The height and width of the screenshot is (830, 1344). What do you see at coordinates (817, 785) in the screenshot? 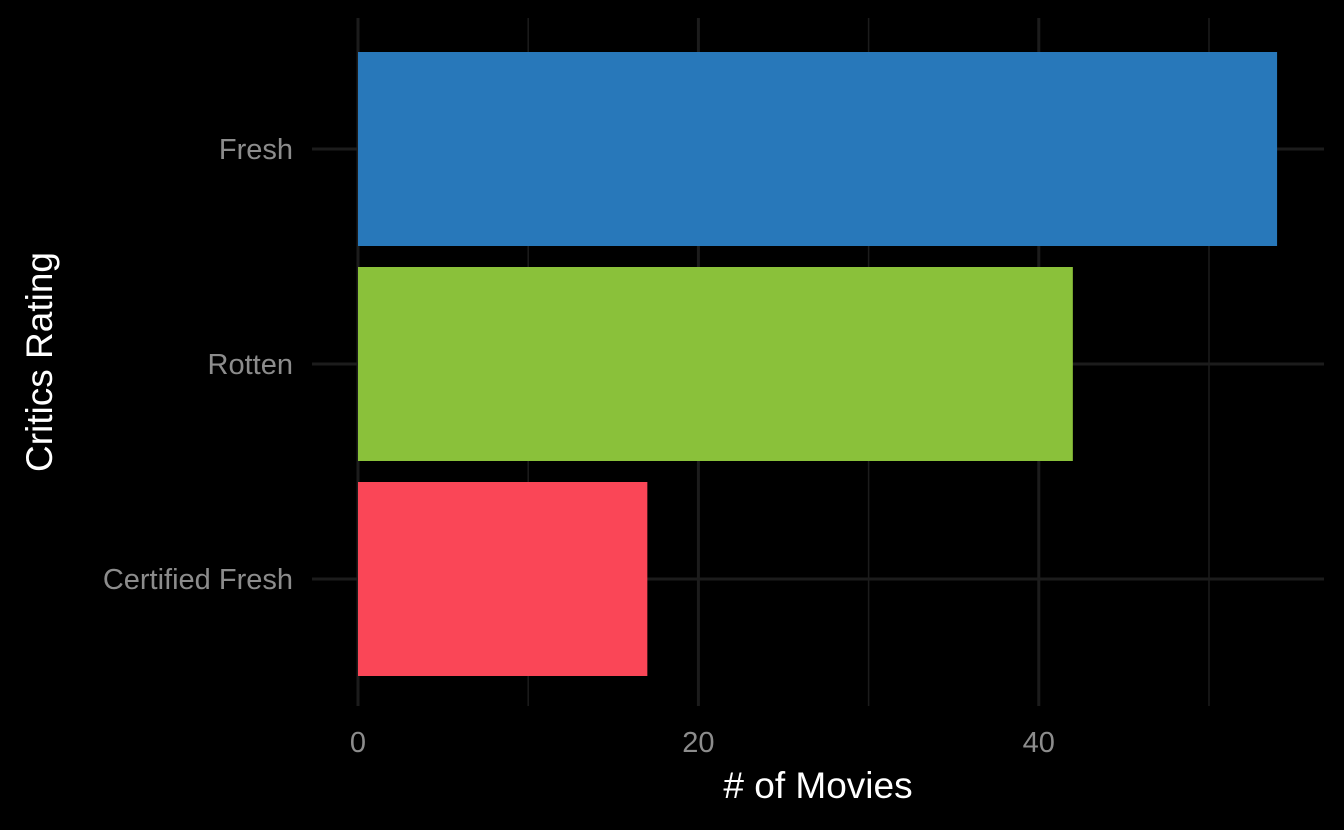
I see `x-axis-title: # of Movies` at bounding box center [817, 785].